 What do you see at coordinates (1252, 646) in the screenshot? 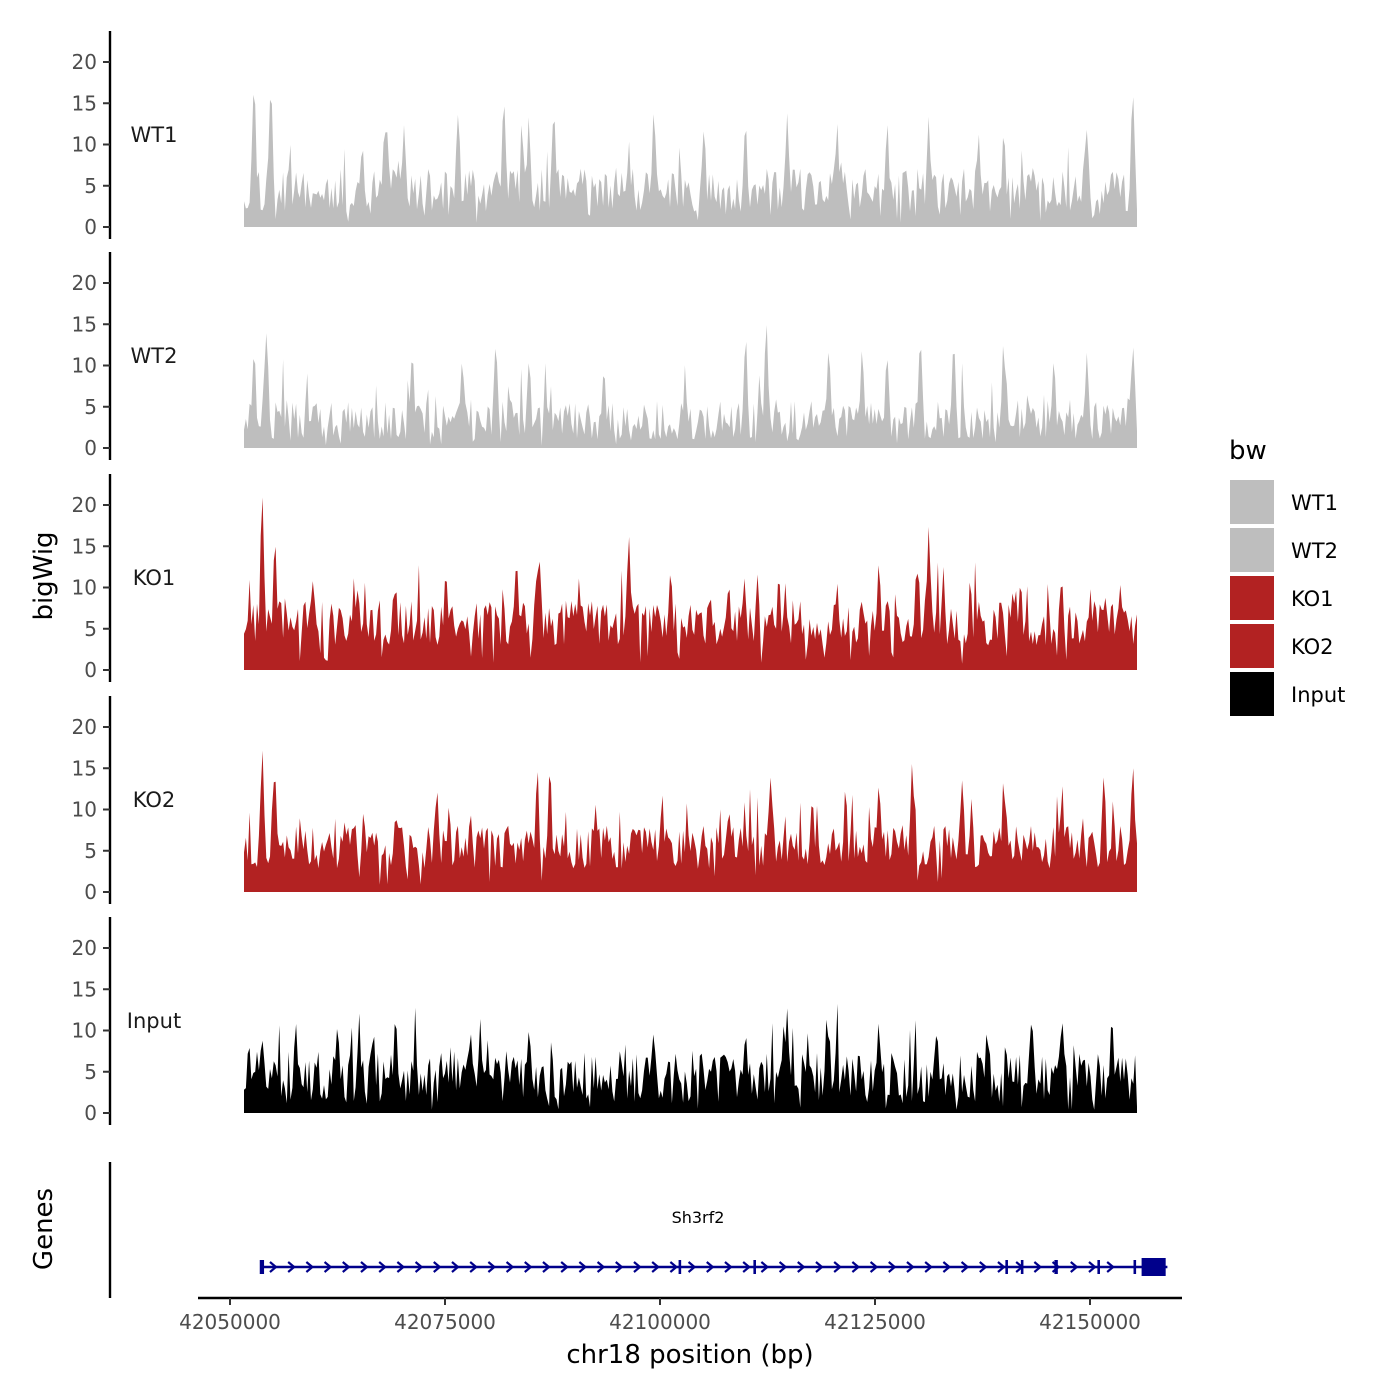
I see `legend-key-ko2` at bounding box center [1252, 646].